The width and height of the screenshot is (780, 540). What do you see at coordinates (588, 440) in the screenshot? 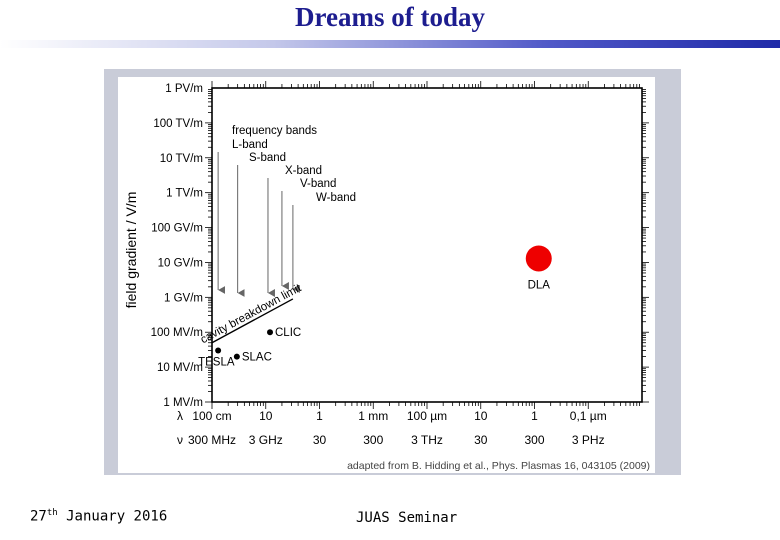
I see `x-tick-label: 3 PHz` at bounding box center [588, 440].